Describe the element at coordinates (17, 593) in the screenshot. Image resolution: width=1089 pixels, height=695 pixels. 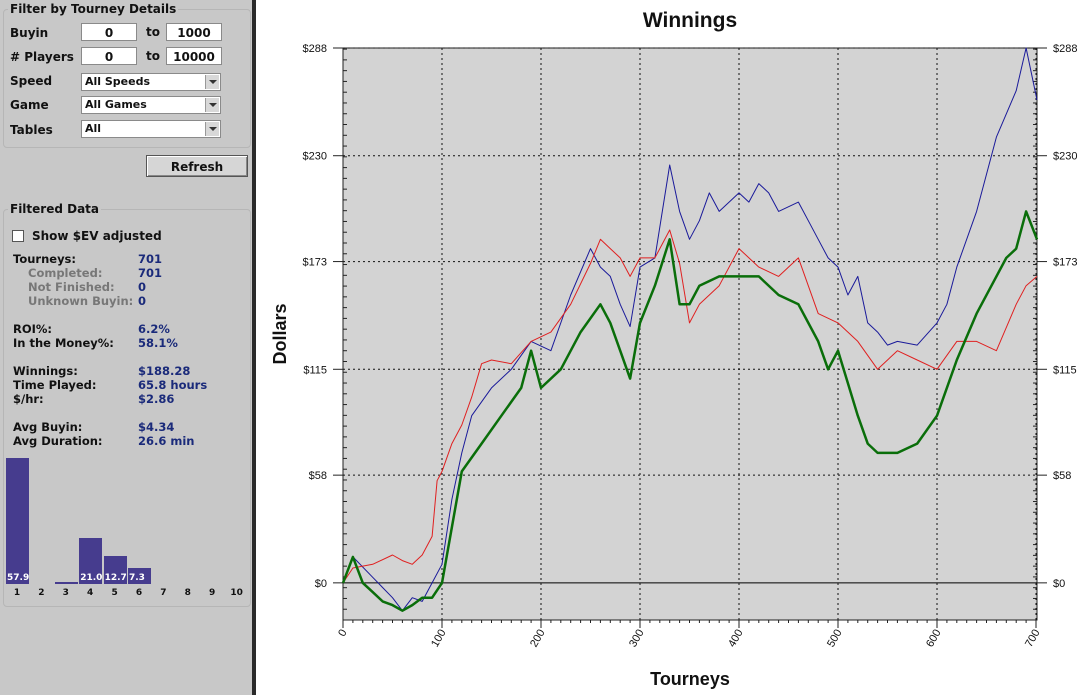
I see `histogram-position-label: 1` at that location.